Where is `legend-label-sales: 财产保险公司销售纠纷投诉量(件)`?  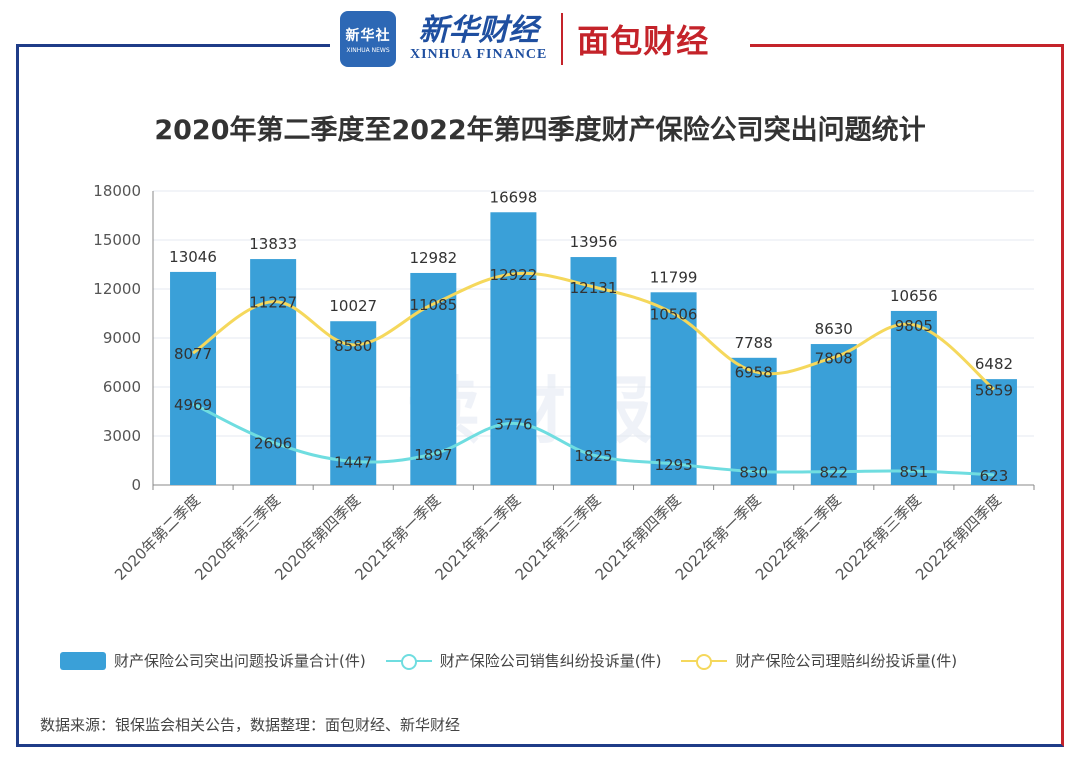
legend-label-sales: 财产保险公司销售纠纷投诉量(件) is located at coordinates (550, 661).